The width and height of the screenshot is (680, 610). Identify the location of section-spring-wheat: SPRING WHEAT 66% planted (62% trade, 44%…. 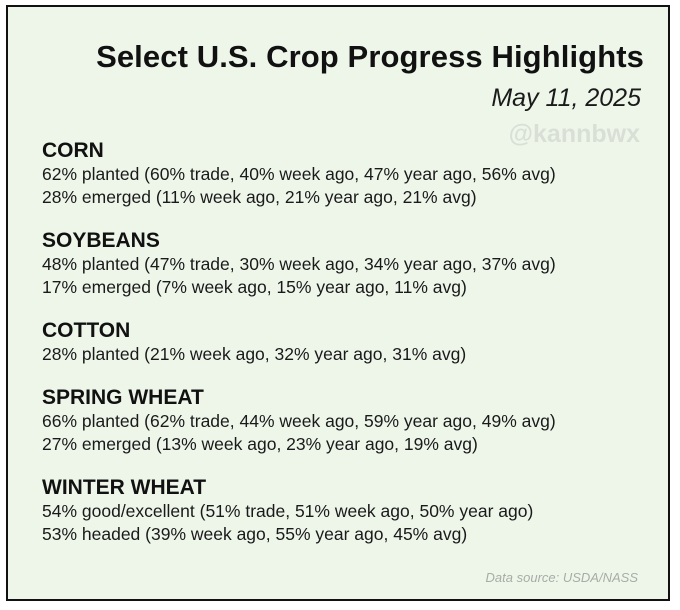
(352, 421).